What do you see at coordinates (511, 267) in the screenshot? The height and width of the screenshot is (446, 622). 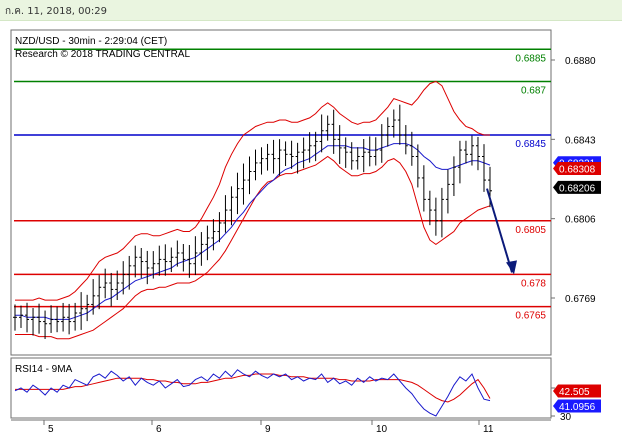 I see `arrow-head` at bounding box center [511, 267].